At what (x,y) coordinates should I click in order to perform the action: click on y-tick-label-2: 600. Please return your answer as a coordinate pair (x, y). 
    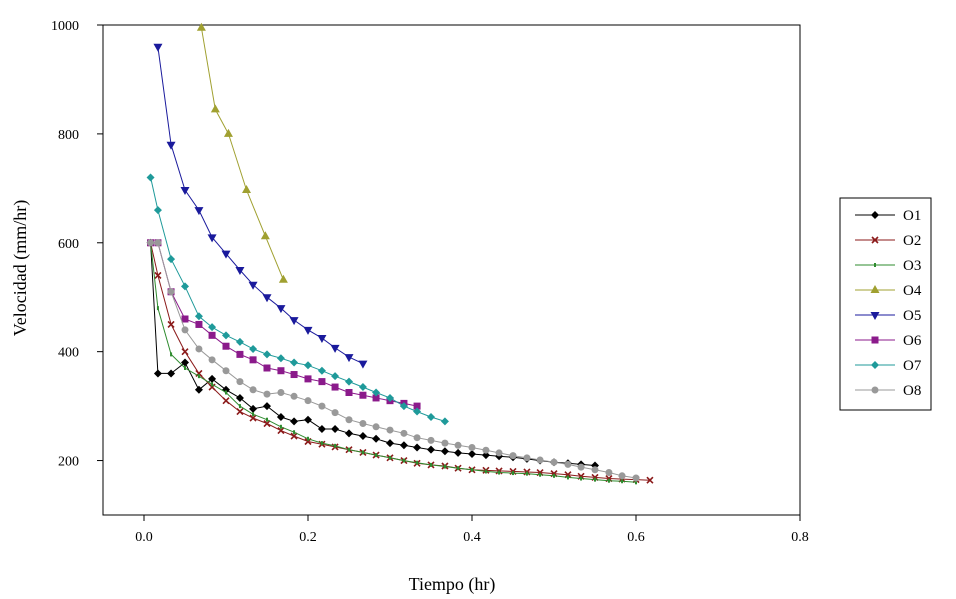
    Looking at the image, I should click on (68, 244).